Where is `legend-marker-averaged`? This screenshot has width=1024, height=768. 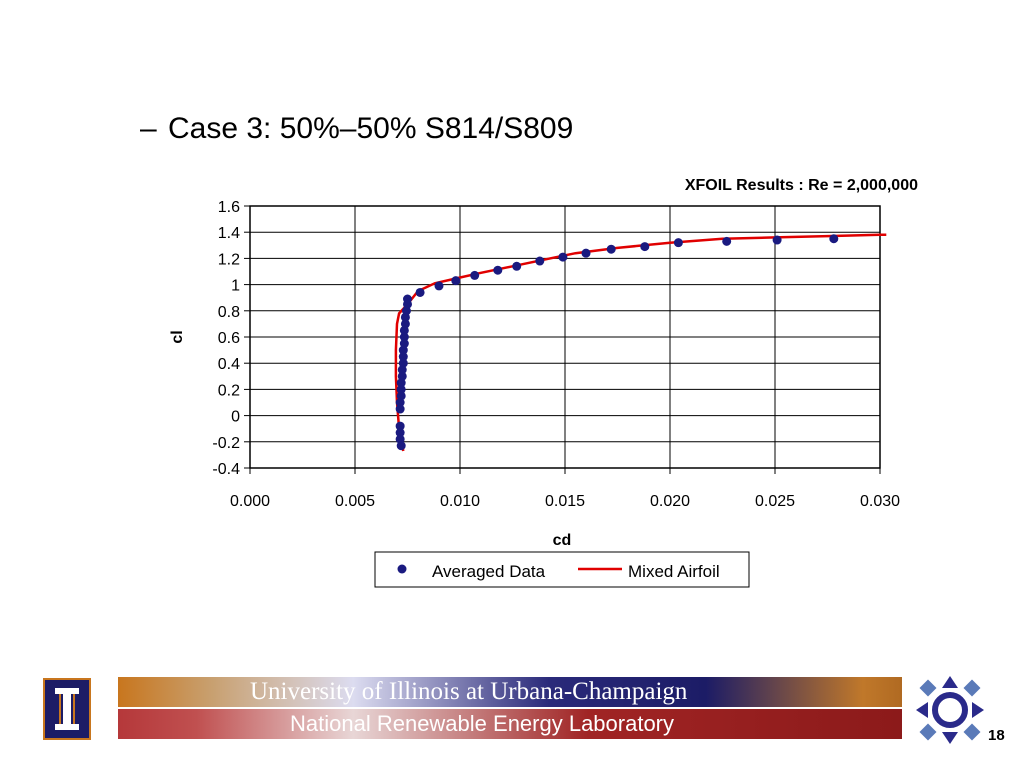 legend-marker-averaged is located at coordinates (402, 569).